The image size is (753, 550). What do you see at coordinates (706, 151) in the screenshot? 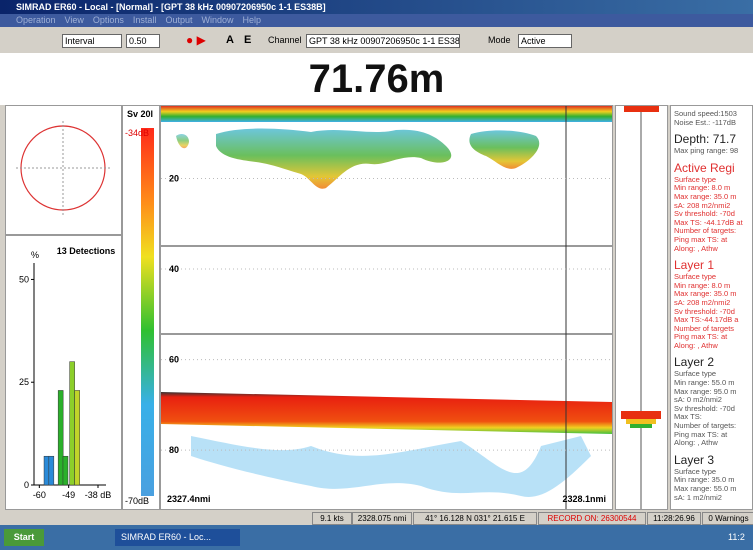
I see `info-line: Max ping range: 98` at bounding box center [706, 151].